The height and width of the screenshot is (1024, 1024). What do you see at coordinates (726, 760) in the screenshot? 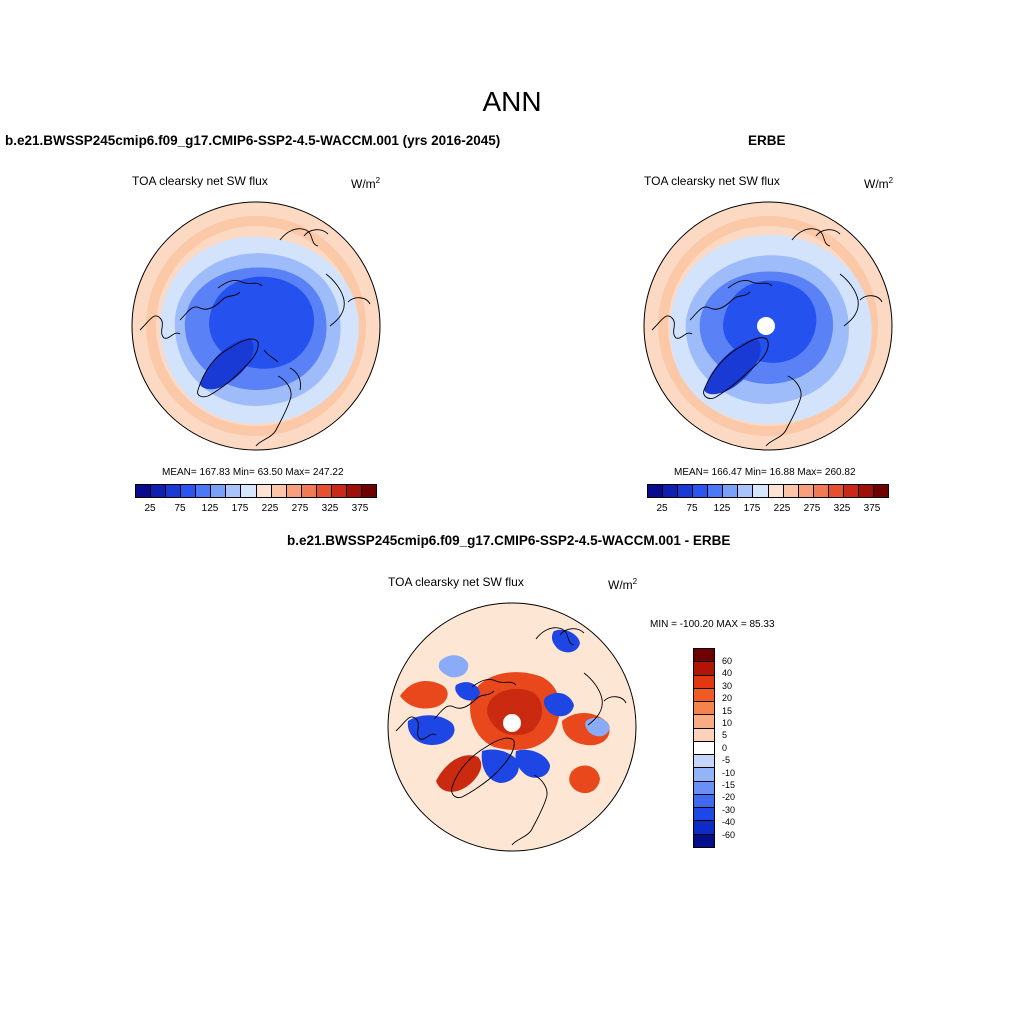
I see `colorbar-tick-label: -5` at bounding box center [726, 760].